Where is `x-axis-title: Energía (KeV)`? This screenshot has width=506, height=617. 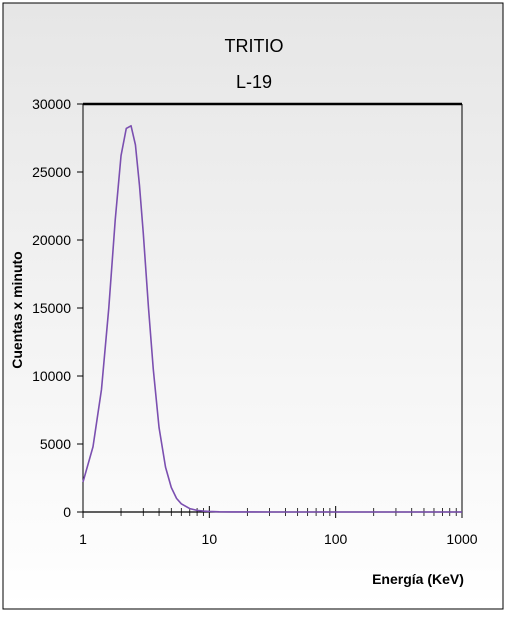 x-axis-title: Energía (KeV) is located at coordinates (418, 579).